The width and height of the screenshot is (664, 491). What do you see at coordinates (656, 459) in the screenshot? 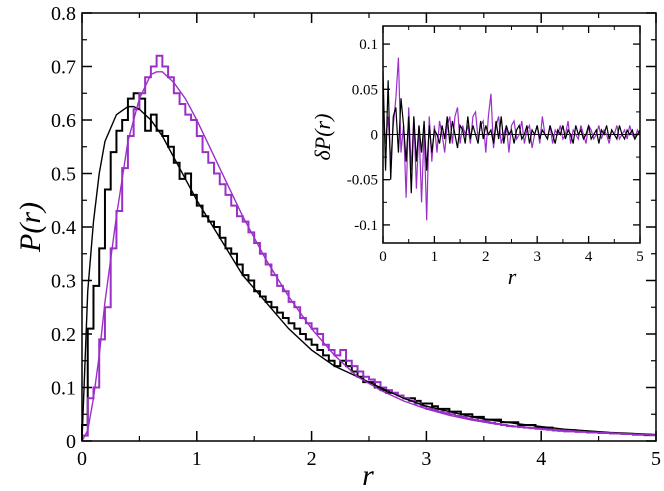
I see `main-x-tick-label: 5` at bounding box center [656, 459].